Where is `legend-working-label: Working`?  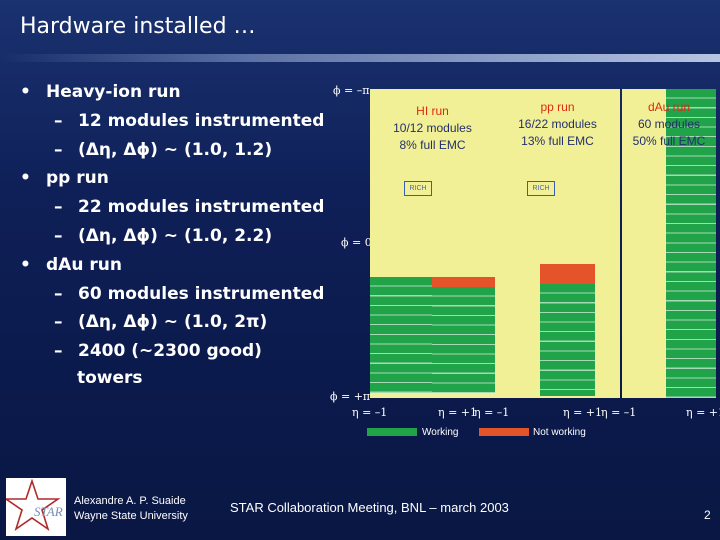
legend-working-label: Working is located at coordinates (440, 432).